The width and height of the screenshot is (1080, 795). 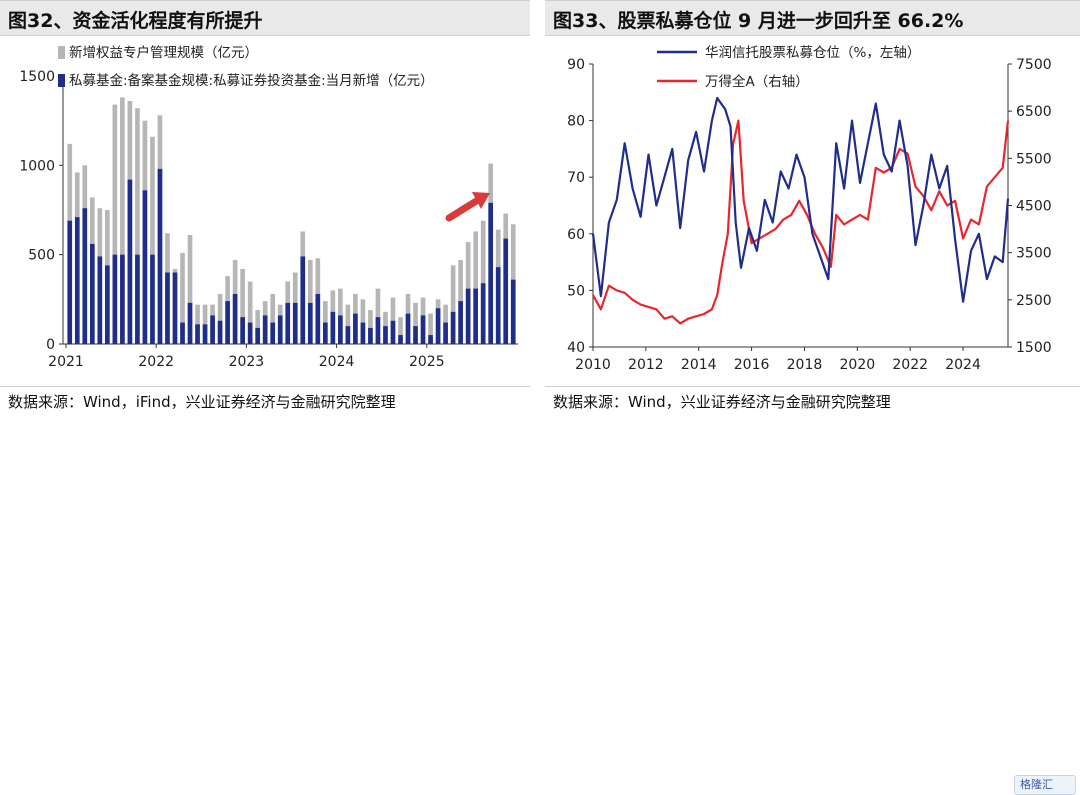 I want to click on y-tick-label: 500, so click(x=41, y=256).